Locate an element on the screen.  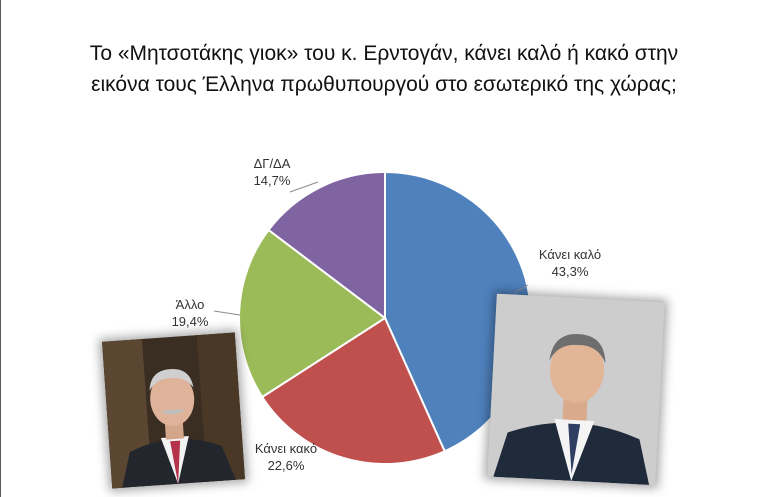
portrait-left-icon is located at coordinates (173, 410).